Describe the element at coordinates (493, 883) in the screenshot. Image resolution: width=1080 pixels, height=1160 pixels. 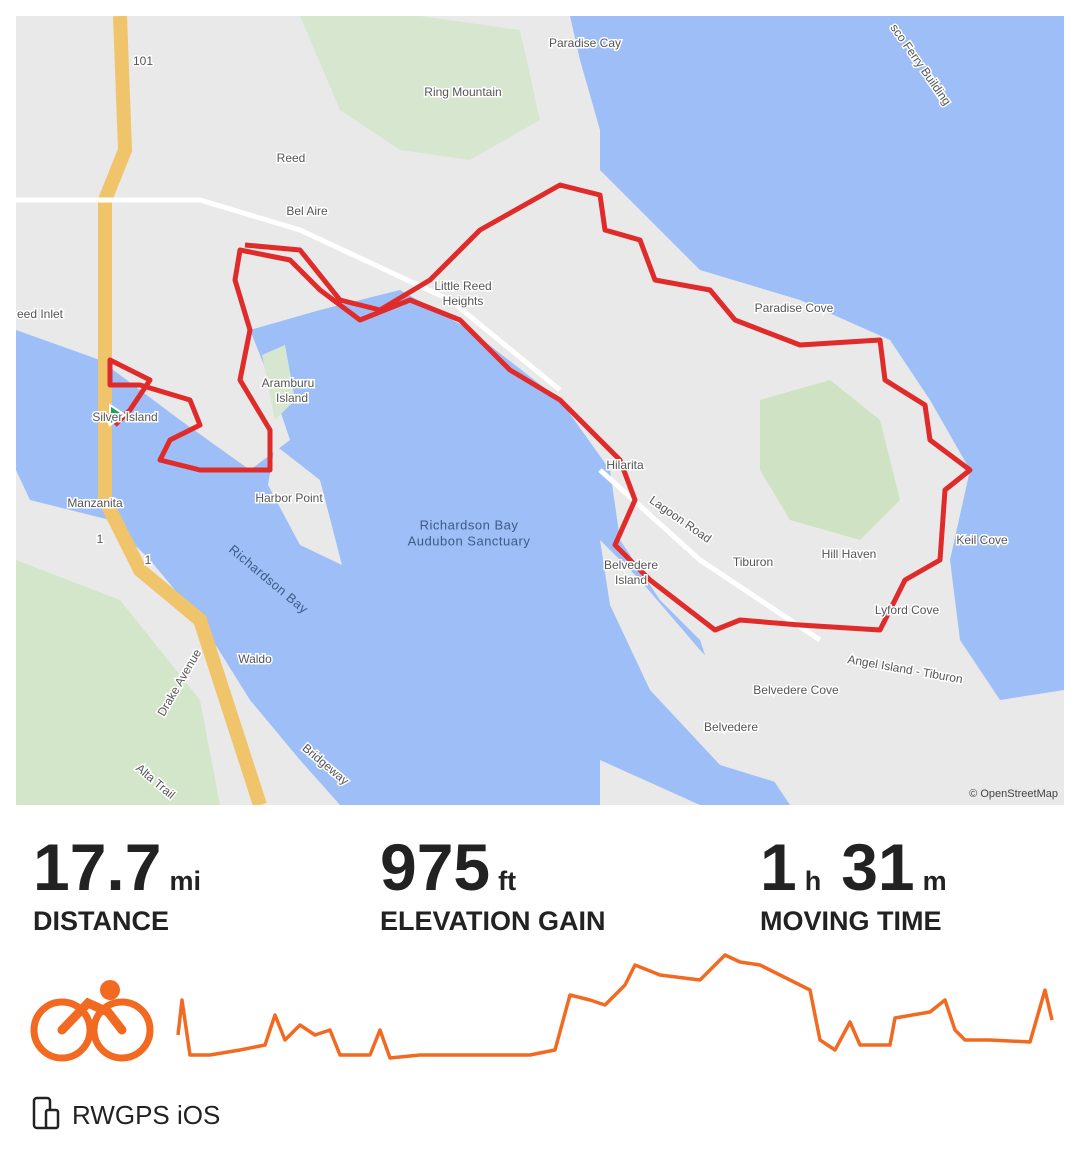
I see `stat: 975 ft ELEVATION GAIN` at that location.